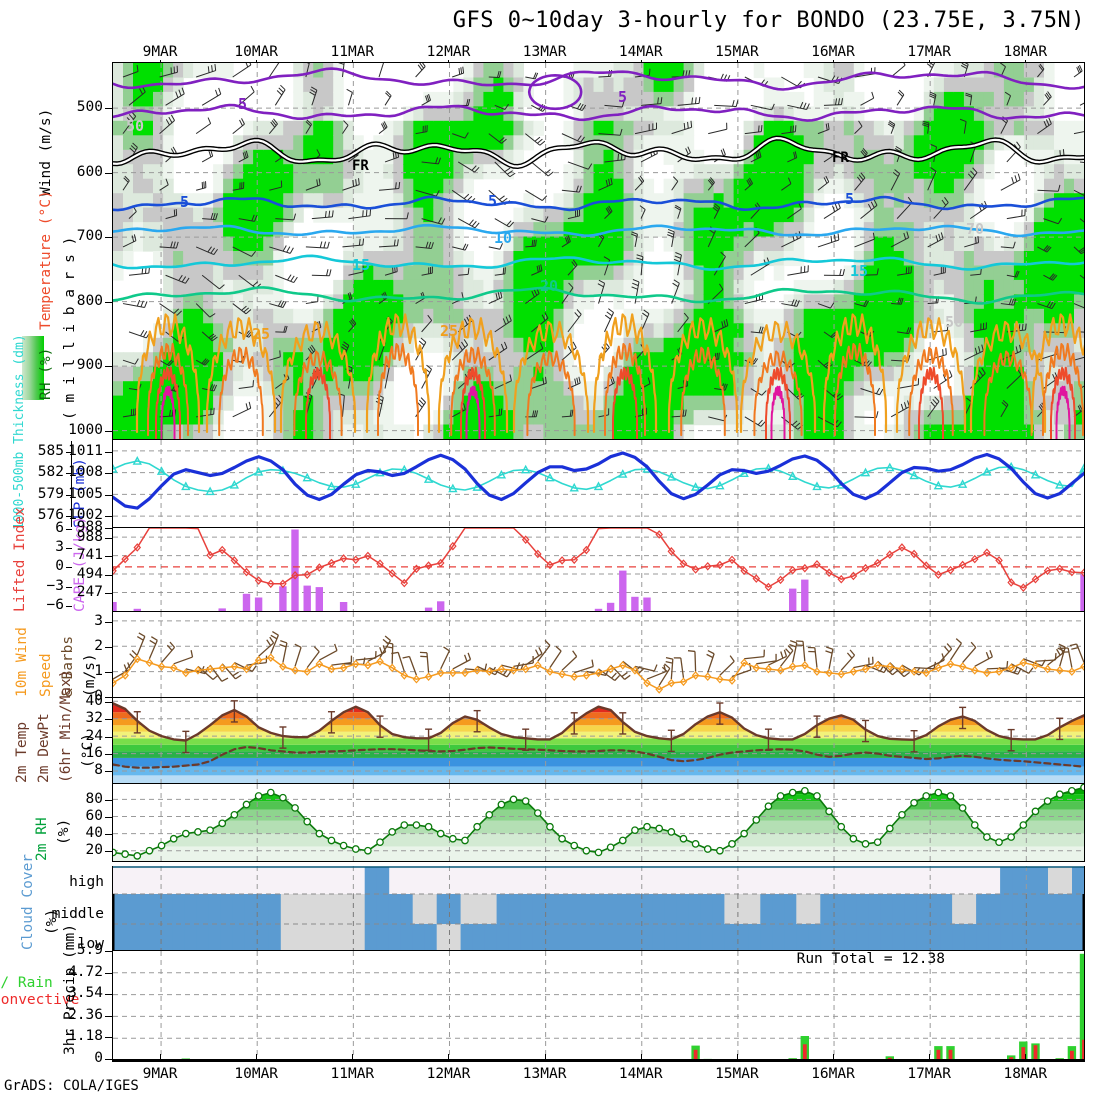  Describe the element at coordinates (94, 816) in the screenshot. I see `y-tick-rh-60: 60` at that location.